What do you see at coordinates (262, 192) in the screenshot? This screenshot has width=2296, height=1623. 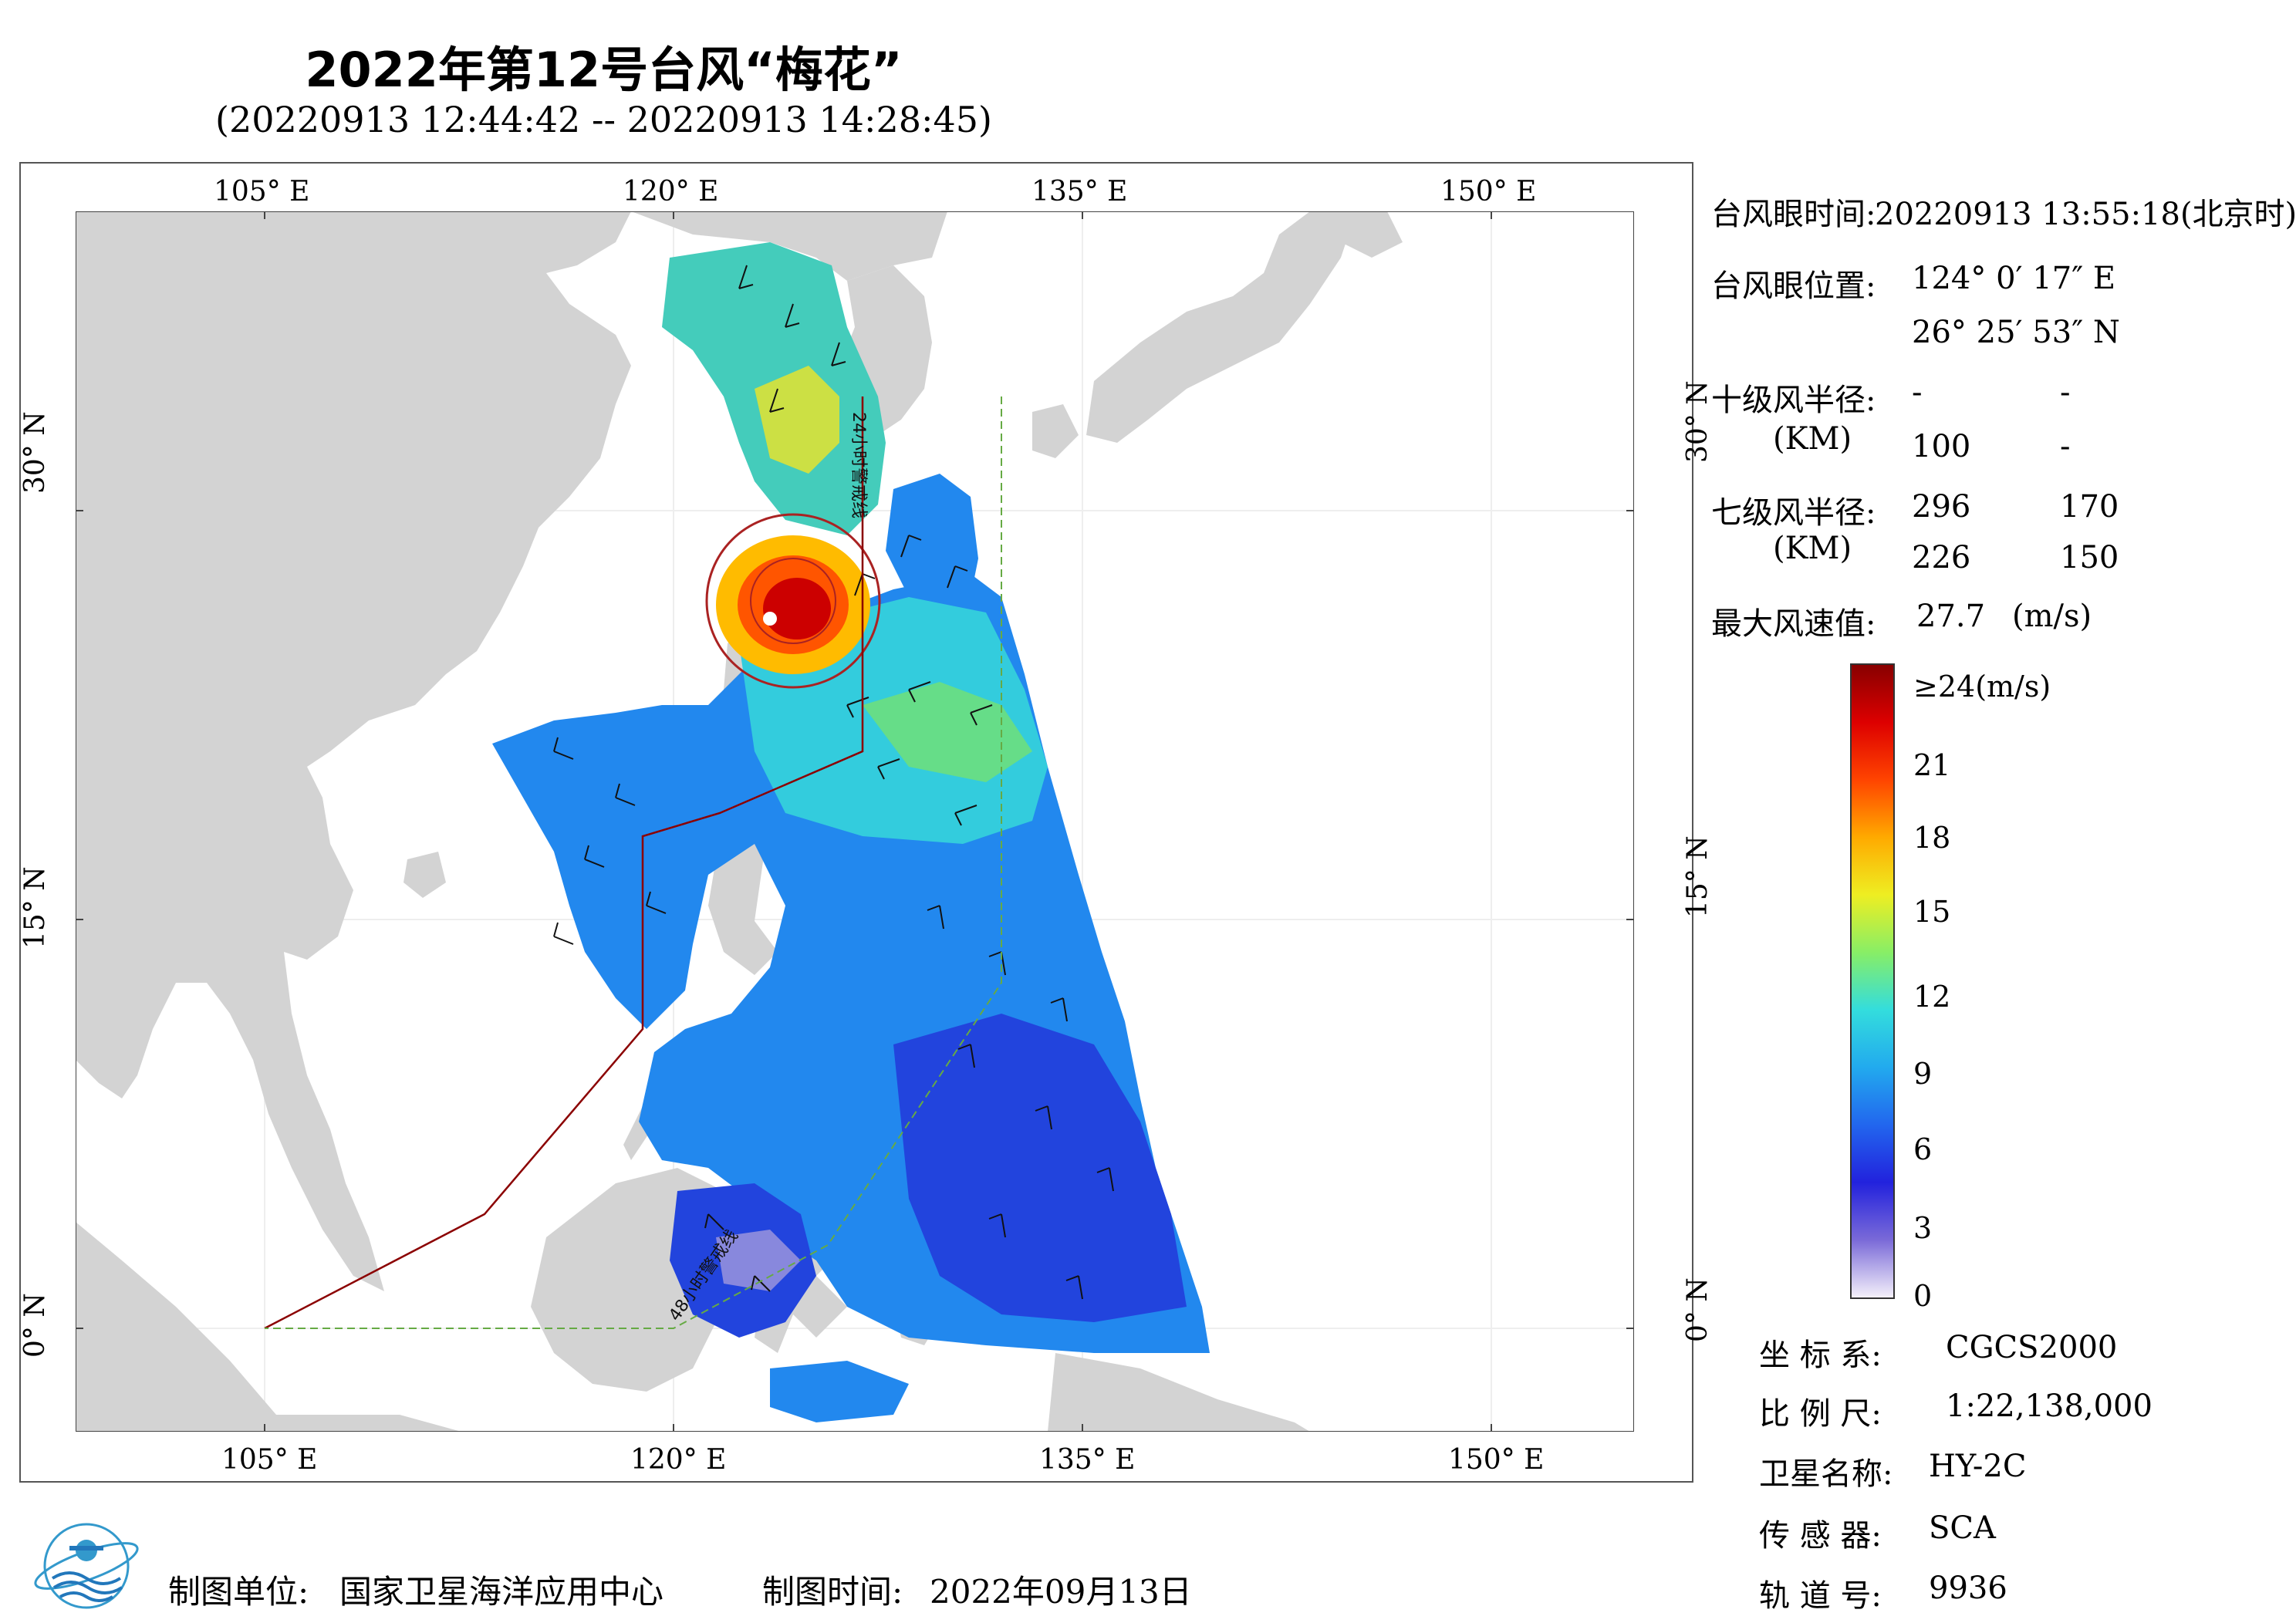 I see `lon-tick-top-105: 105° E` at bounding box center [262, 192].